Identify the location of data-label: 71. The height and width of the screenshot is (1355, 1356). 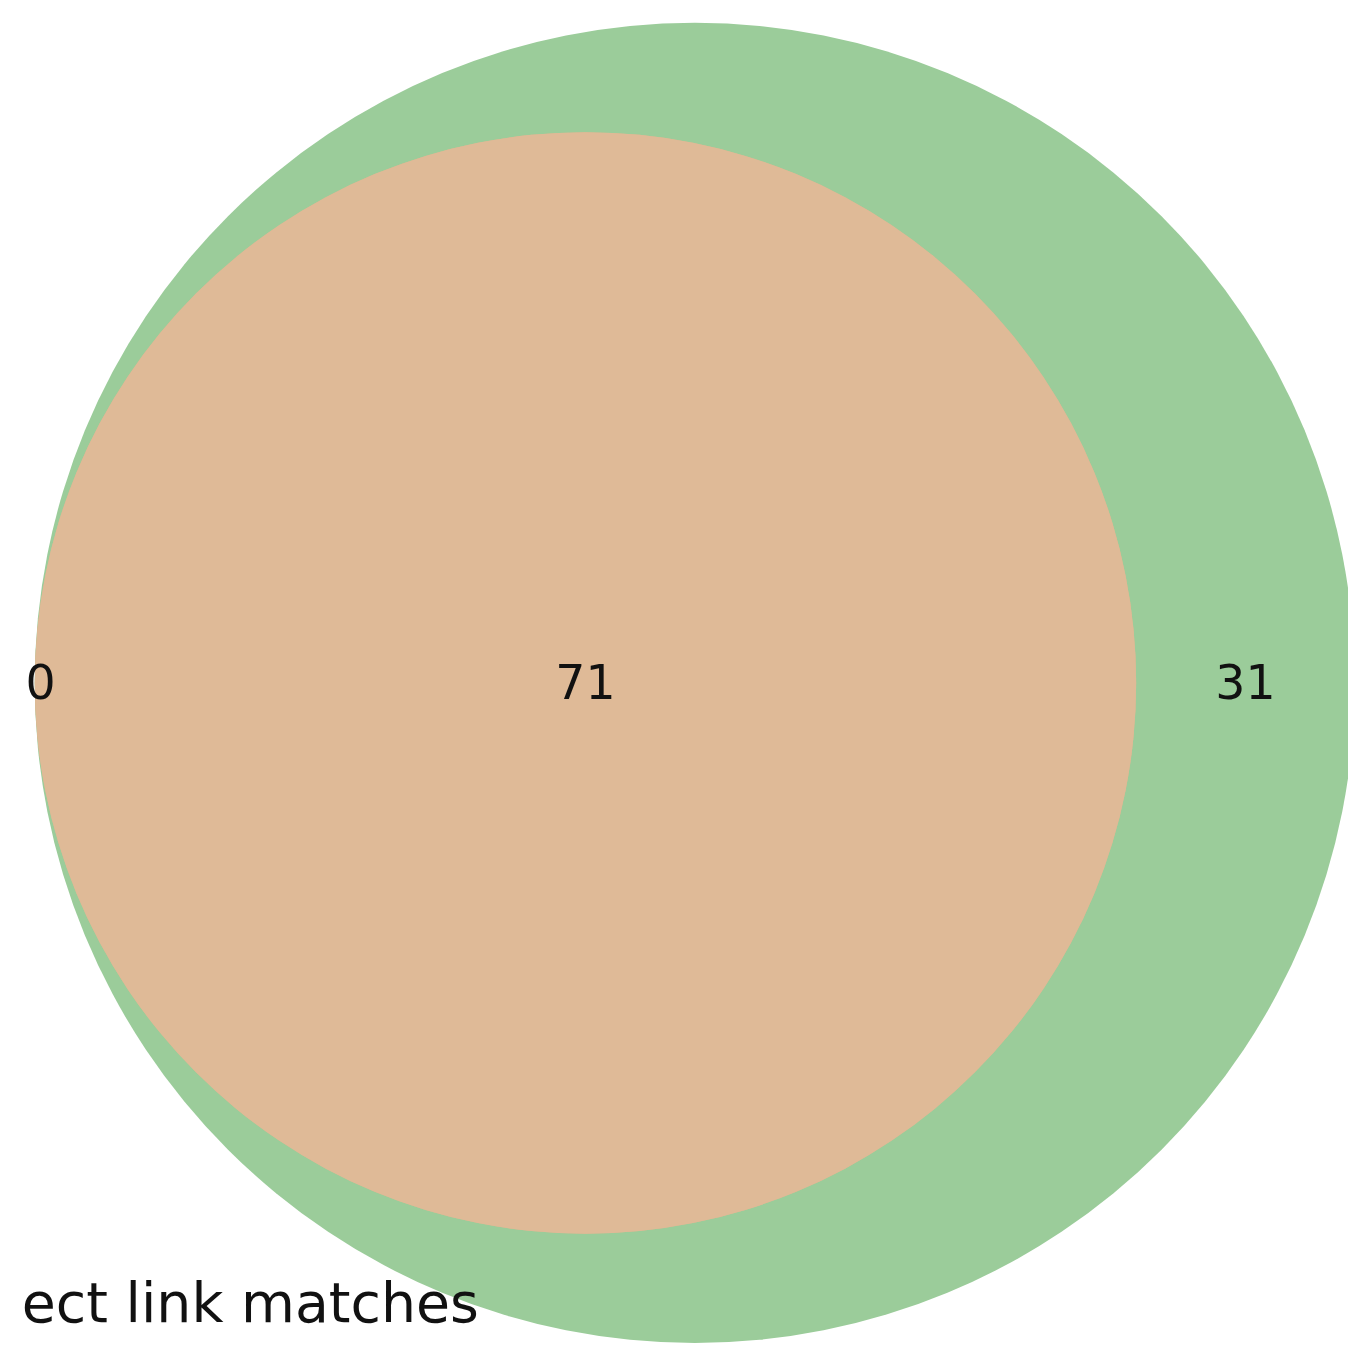
(585, 683).